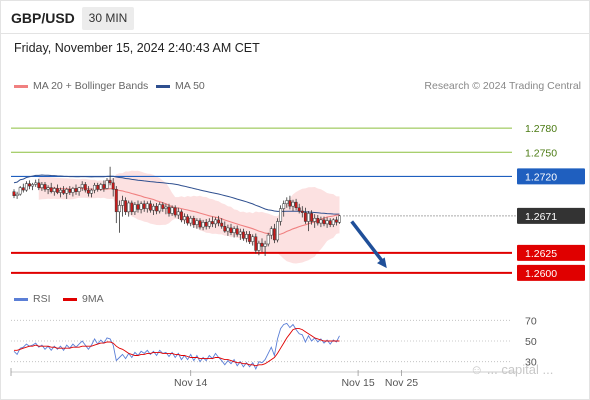 The width and height of the screenshot is (590, 400). I want to click on candles, so click(176, 211).